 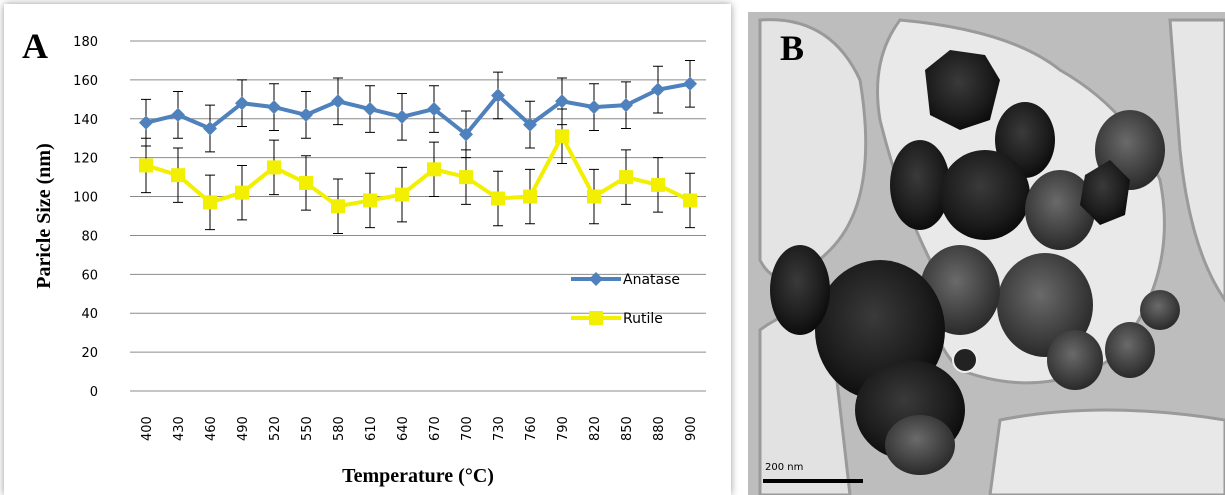 What do you see at coordinates (659, 428) in the screenshot?
I see `x-tick-label: 880` at bounding box center [659, 428].